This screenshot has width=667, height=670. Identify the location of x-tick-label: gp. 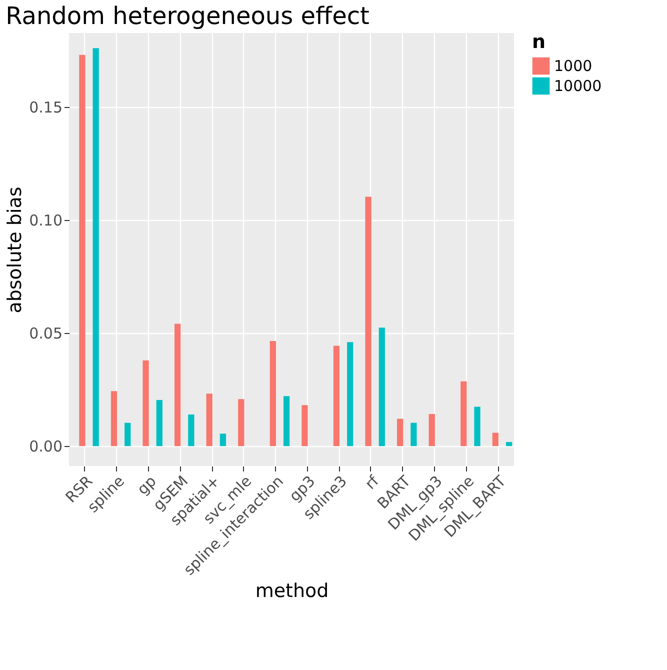
(147, 485).